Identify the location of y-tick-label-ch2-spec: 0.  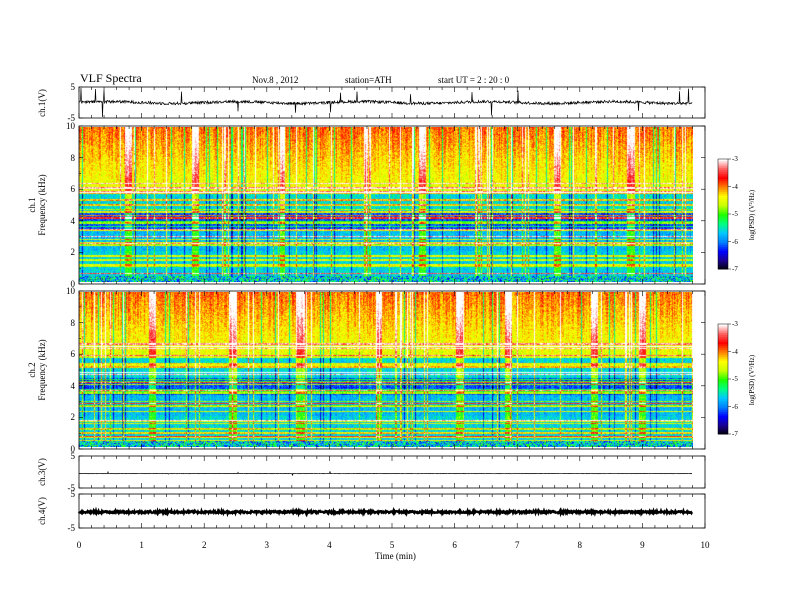
(73, 449).